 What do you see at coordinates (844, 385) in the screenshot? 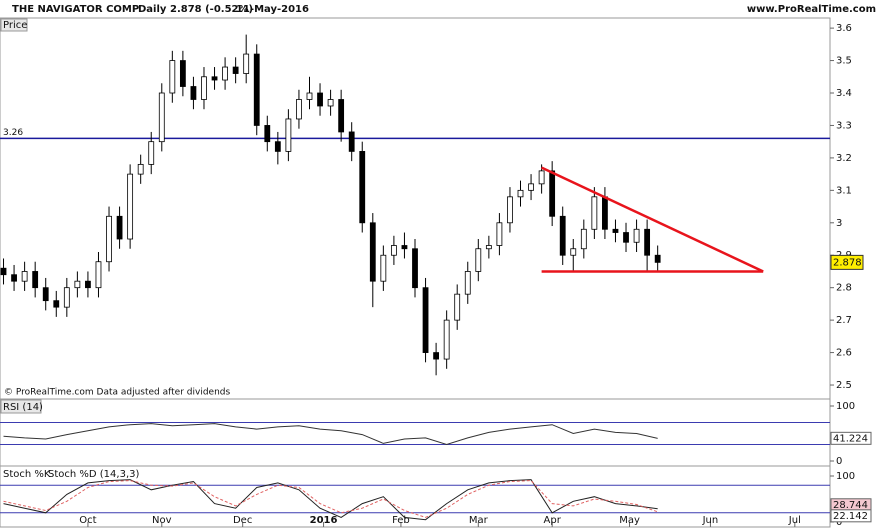
I see `y-tick-label: 2.5` at bounding box center [844, 385].